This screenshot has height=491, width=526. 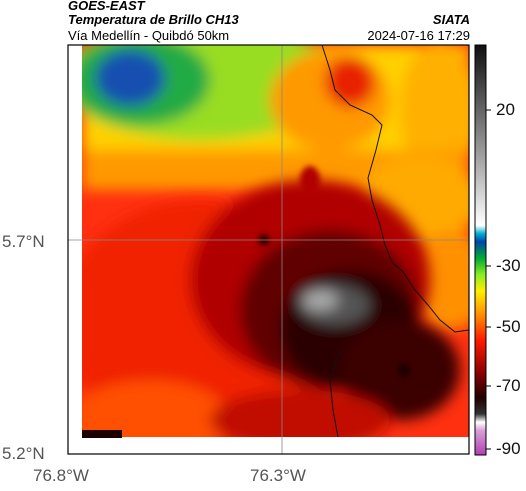 What do you see at coordinates (508, 326) in the screenshot?
I see `colorbar-label-minus50: -50` at bounding box center [508, 326].